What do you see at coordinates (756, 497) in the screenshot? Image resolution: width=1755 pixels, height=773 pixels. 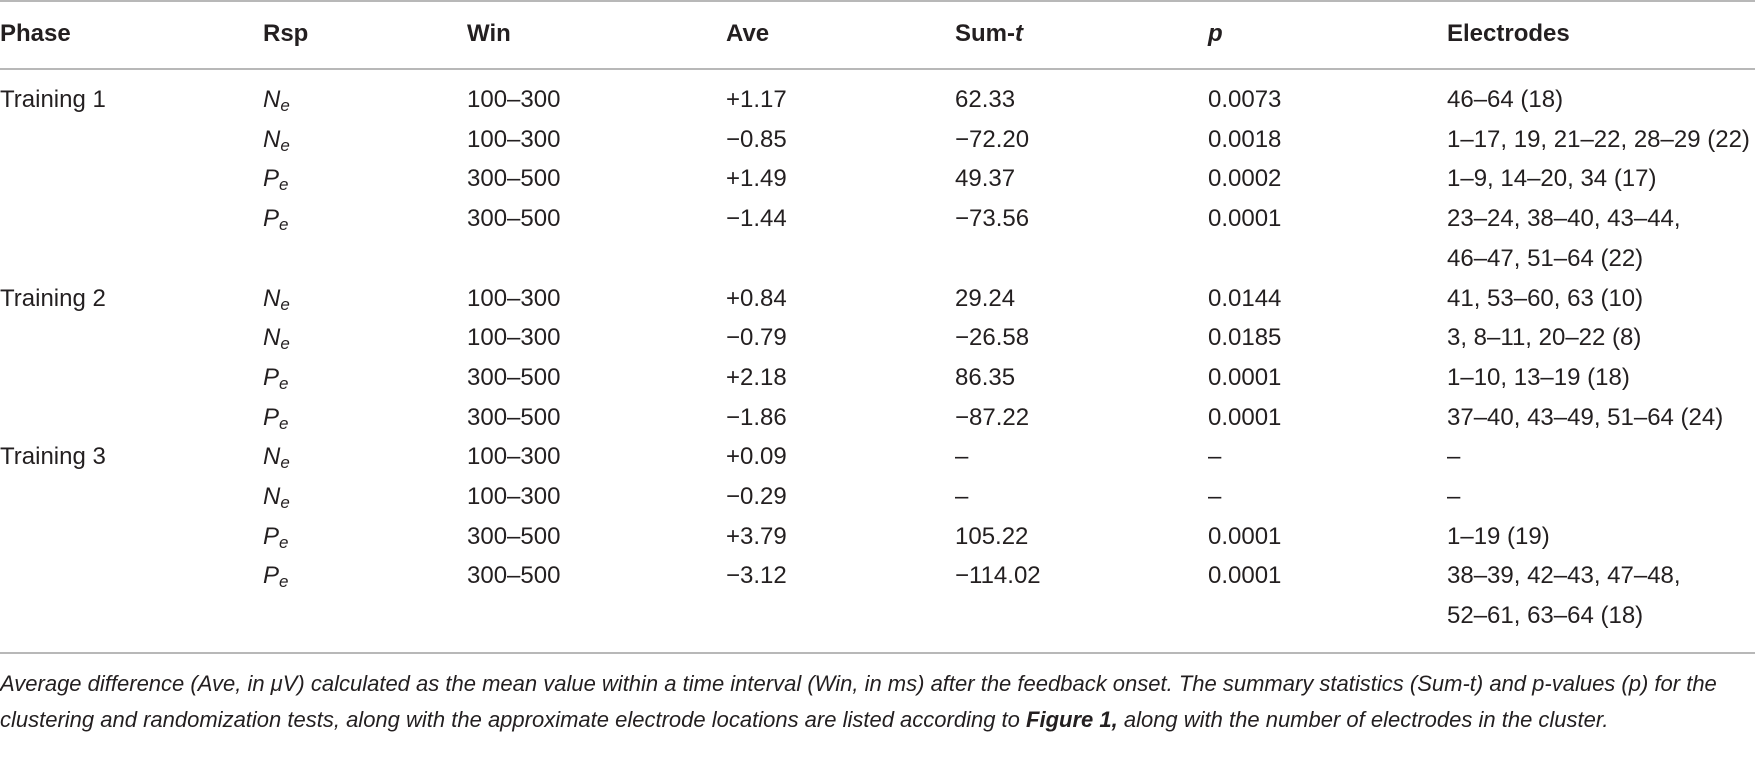 I see `cell-ave: −0.29` at bounding box center [756, 497].